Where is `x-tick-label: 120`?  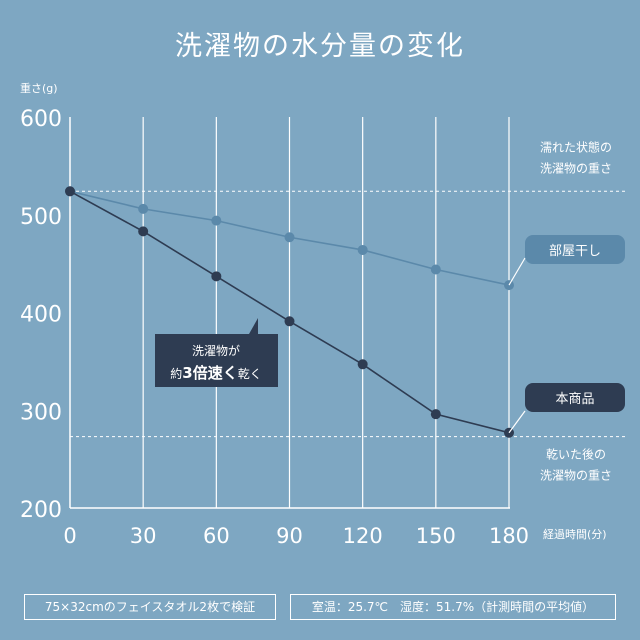
x-tick-label: 120 is located at coordinates (363, 536).